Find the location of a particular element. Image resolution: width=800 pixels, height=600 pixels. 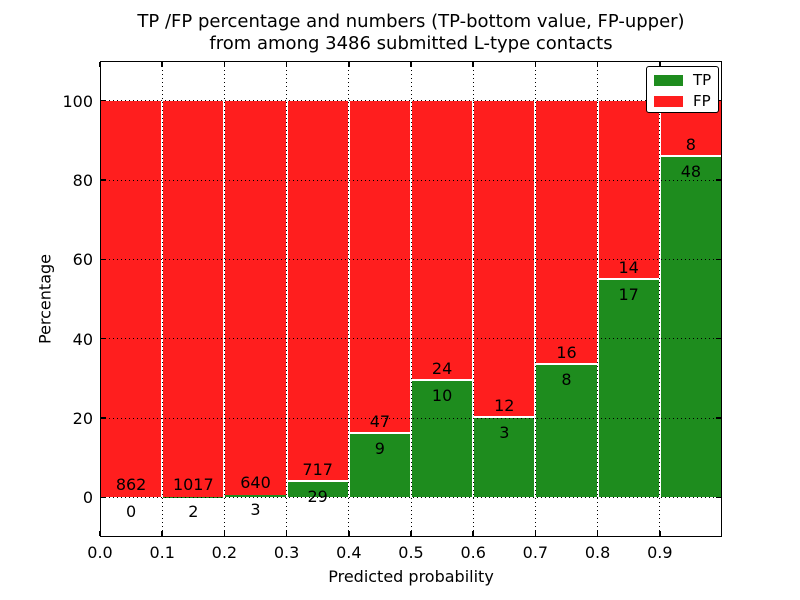

x-tick-label: 0.7 is located at coordinates (535, 552).